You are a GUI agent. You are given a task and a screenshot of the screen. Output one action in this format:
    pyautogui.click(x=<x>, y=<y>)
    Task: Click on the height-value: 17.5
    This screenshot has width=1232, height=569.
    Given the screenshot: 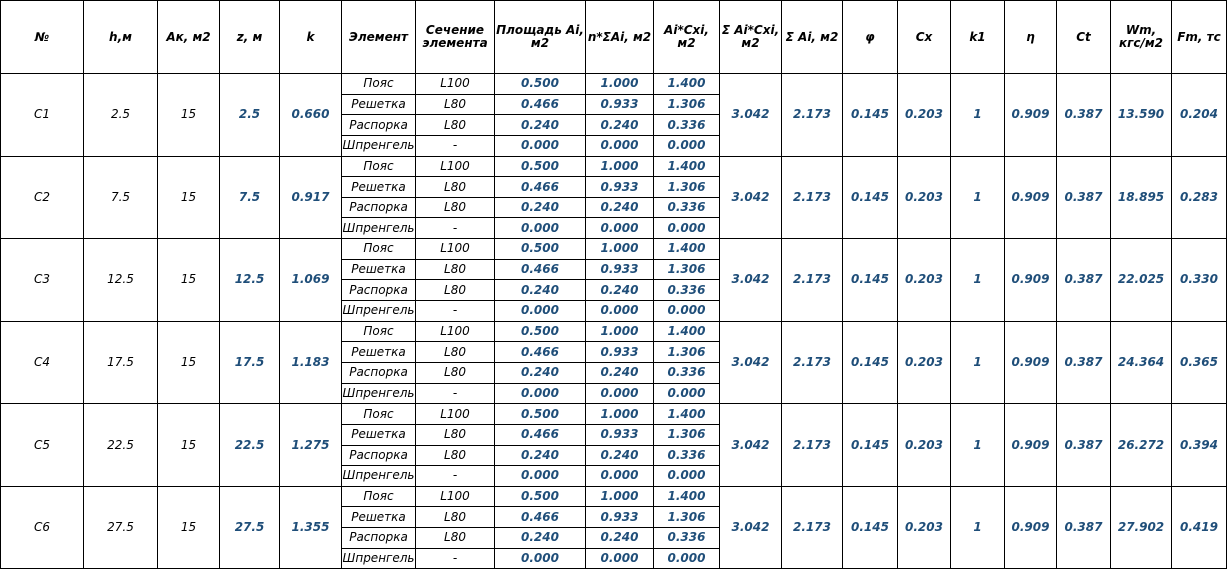 What is the action you would take?
    pyautogui.click(x=120, y=362)
    